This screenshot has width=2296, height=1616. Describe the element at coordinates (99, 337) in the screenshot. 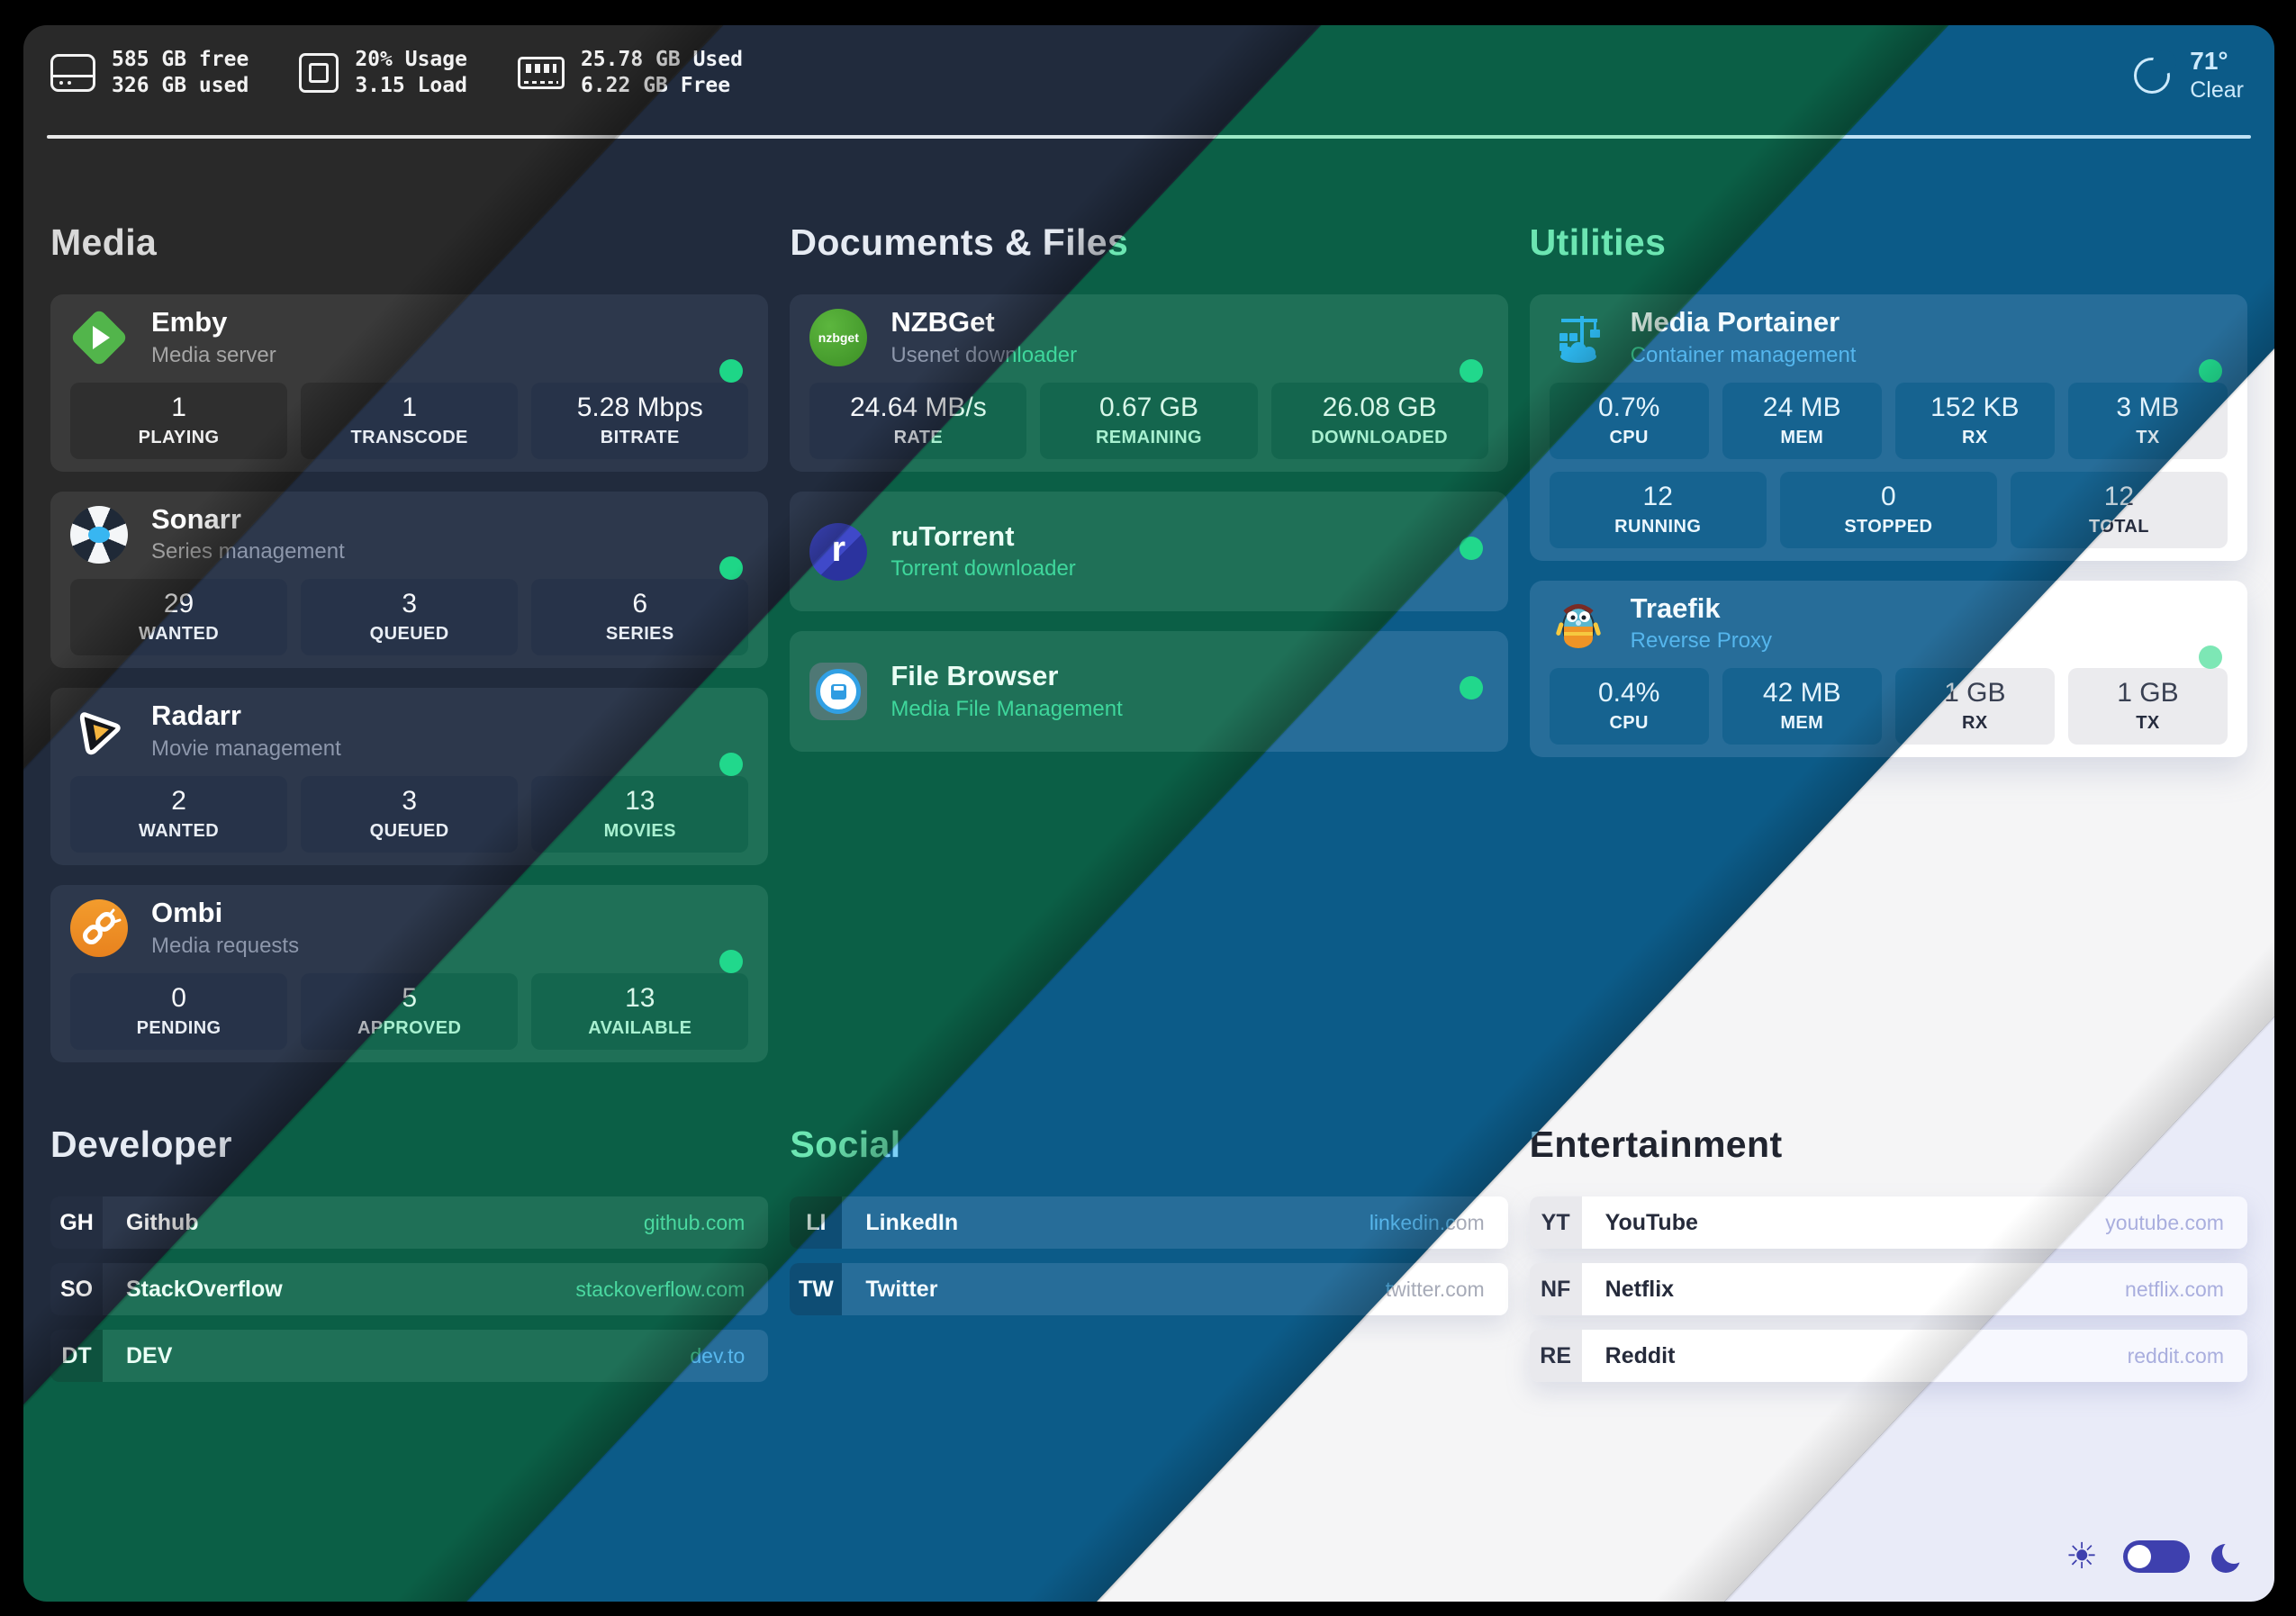

I see `emby-icon` at that location.